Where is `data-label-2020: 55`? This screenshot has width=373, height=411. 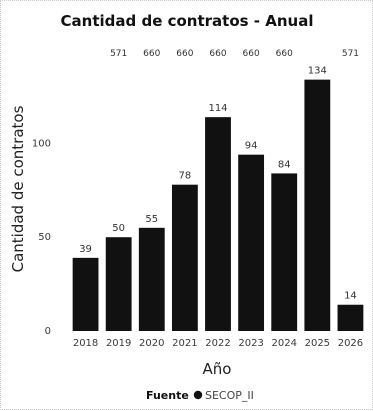
data-label-2020: 55 is located at coordinates (151, 219).